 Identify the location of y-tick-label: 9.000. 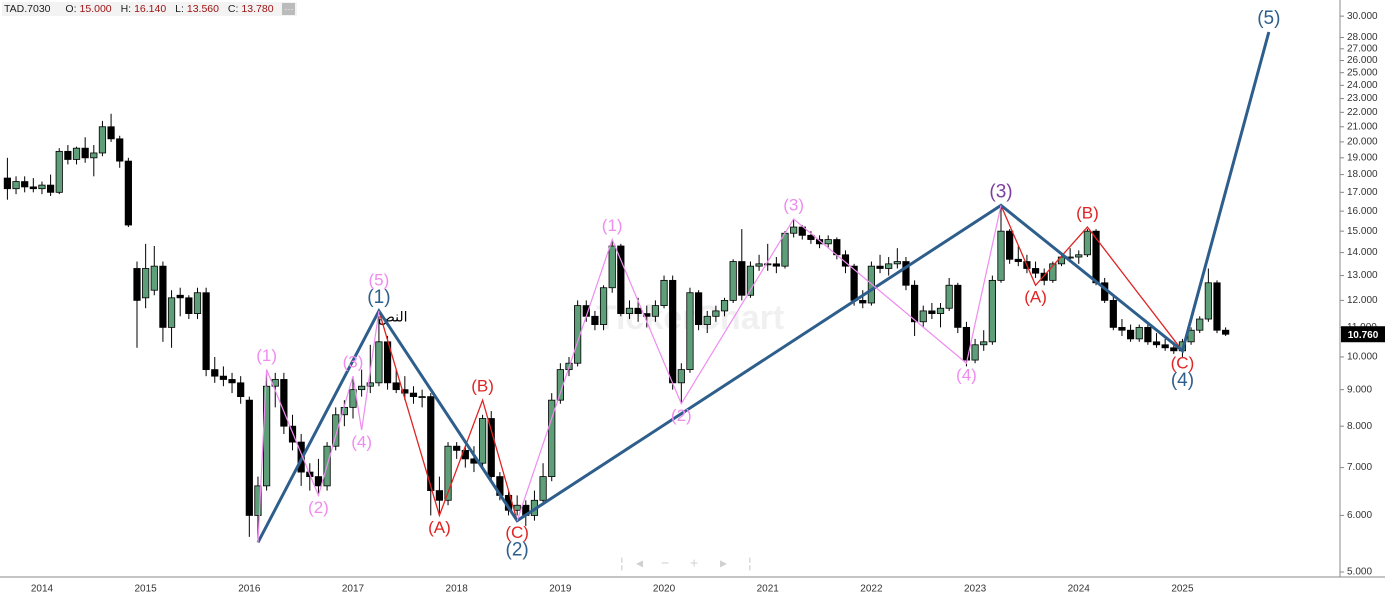
(1359, 389).